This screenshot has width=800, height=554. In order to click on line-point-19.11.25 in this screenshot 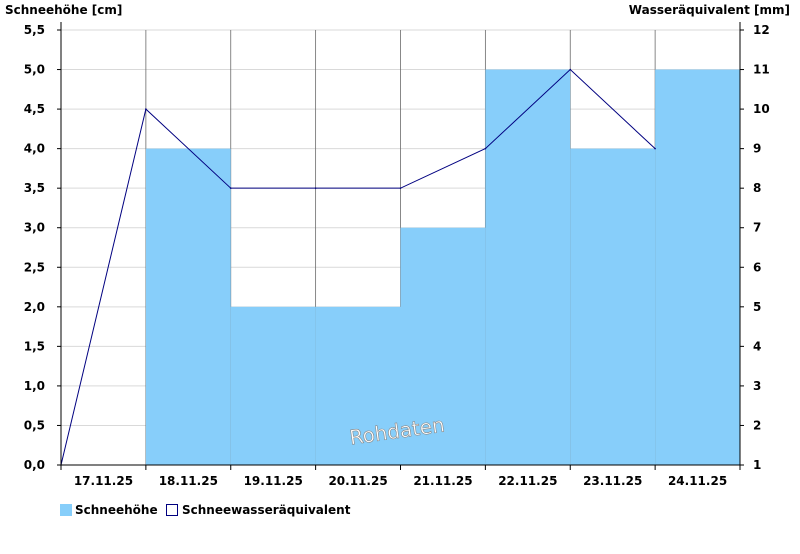, I will do `click(230, 188)`.